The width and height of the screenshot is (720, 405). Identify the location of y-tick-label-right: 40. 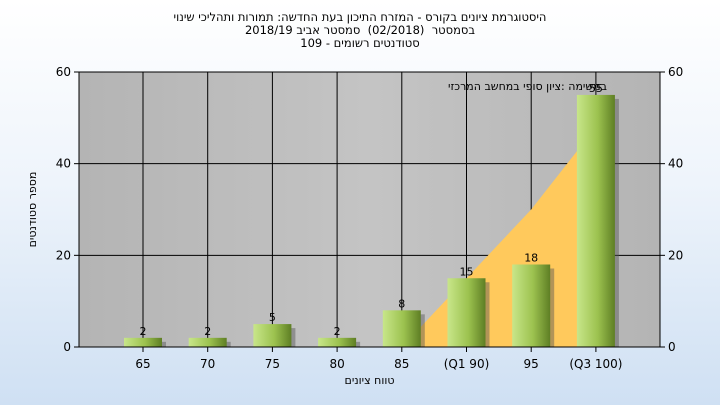
(675, 164).